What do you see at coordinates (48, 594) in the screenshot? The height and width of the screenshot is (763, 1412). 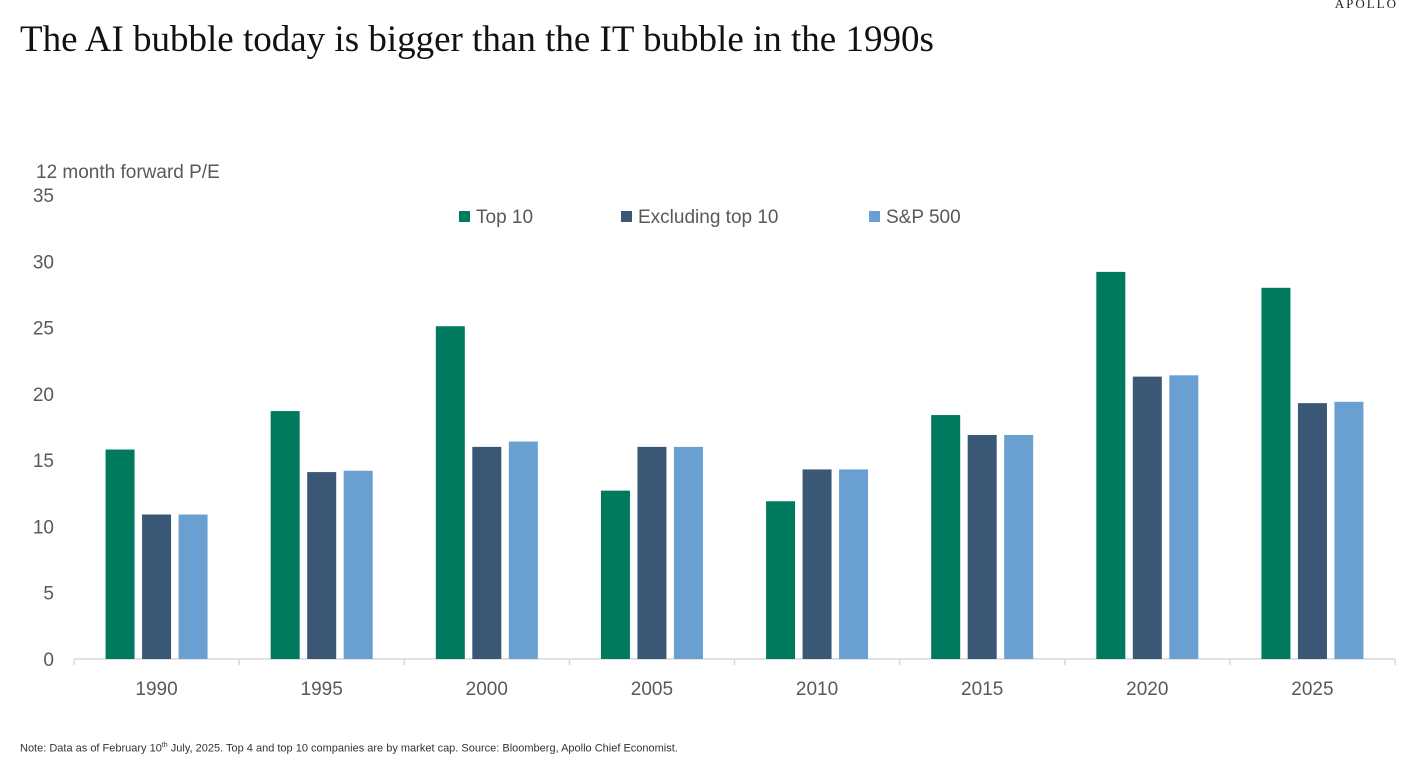 I see `y-tick-label: 5` at bounding box center [48, 594].